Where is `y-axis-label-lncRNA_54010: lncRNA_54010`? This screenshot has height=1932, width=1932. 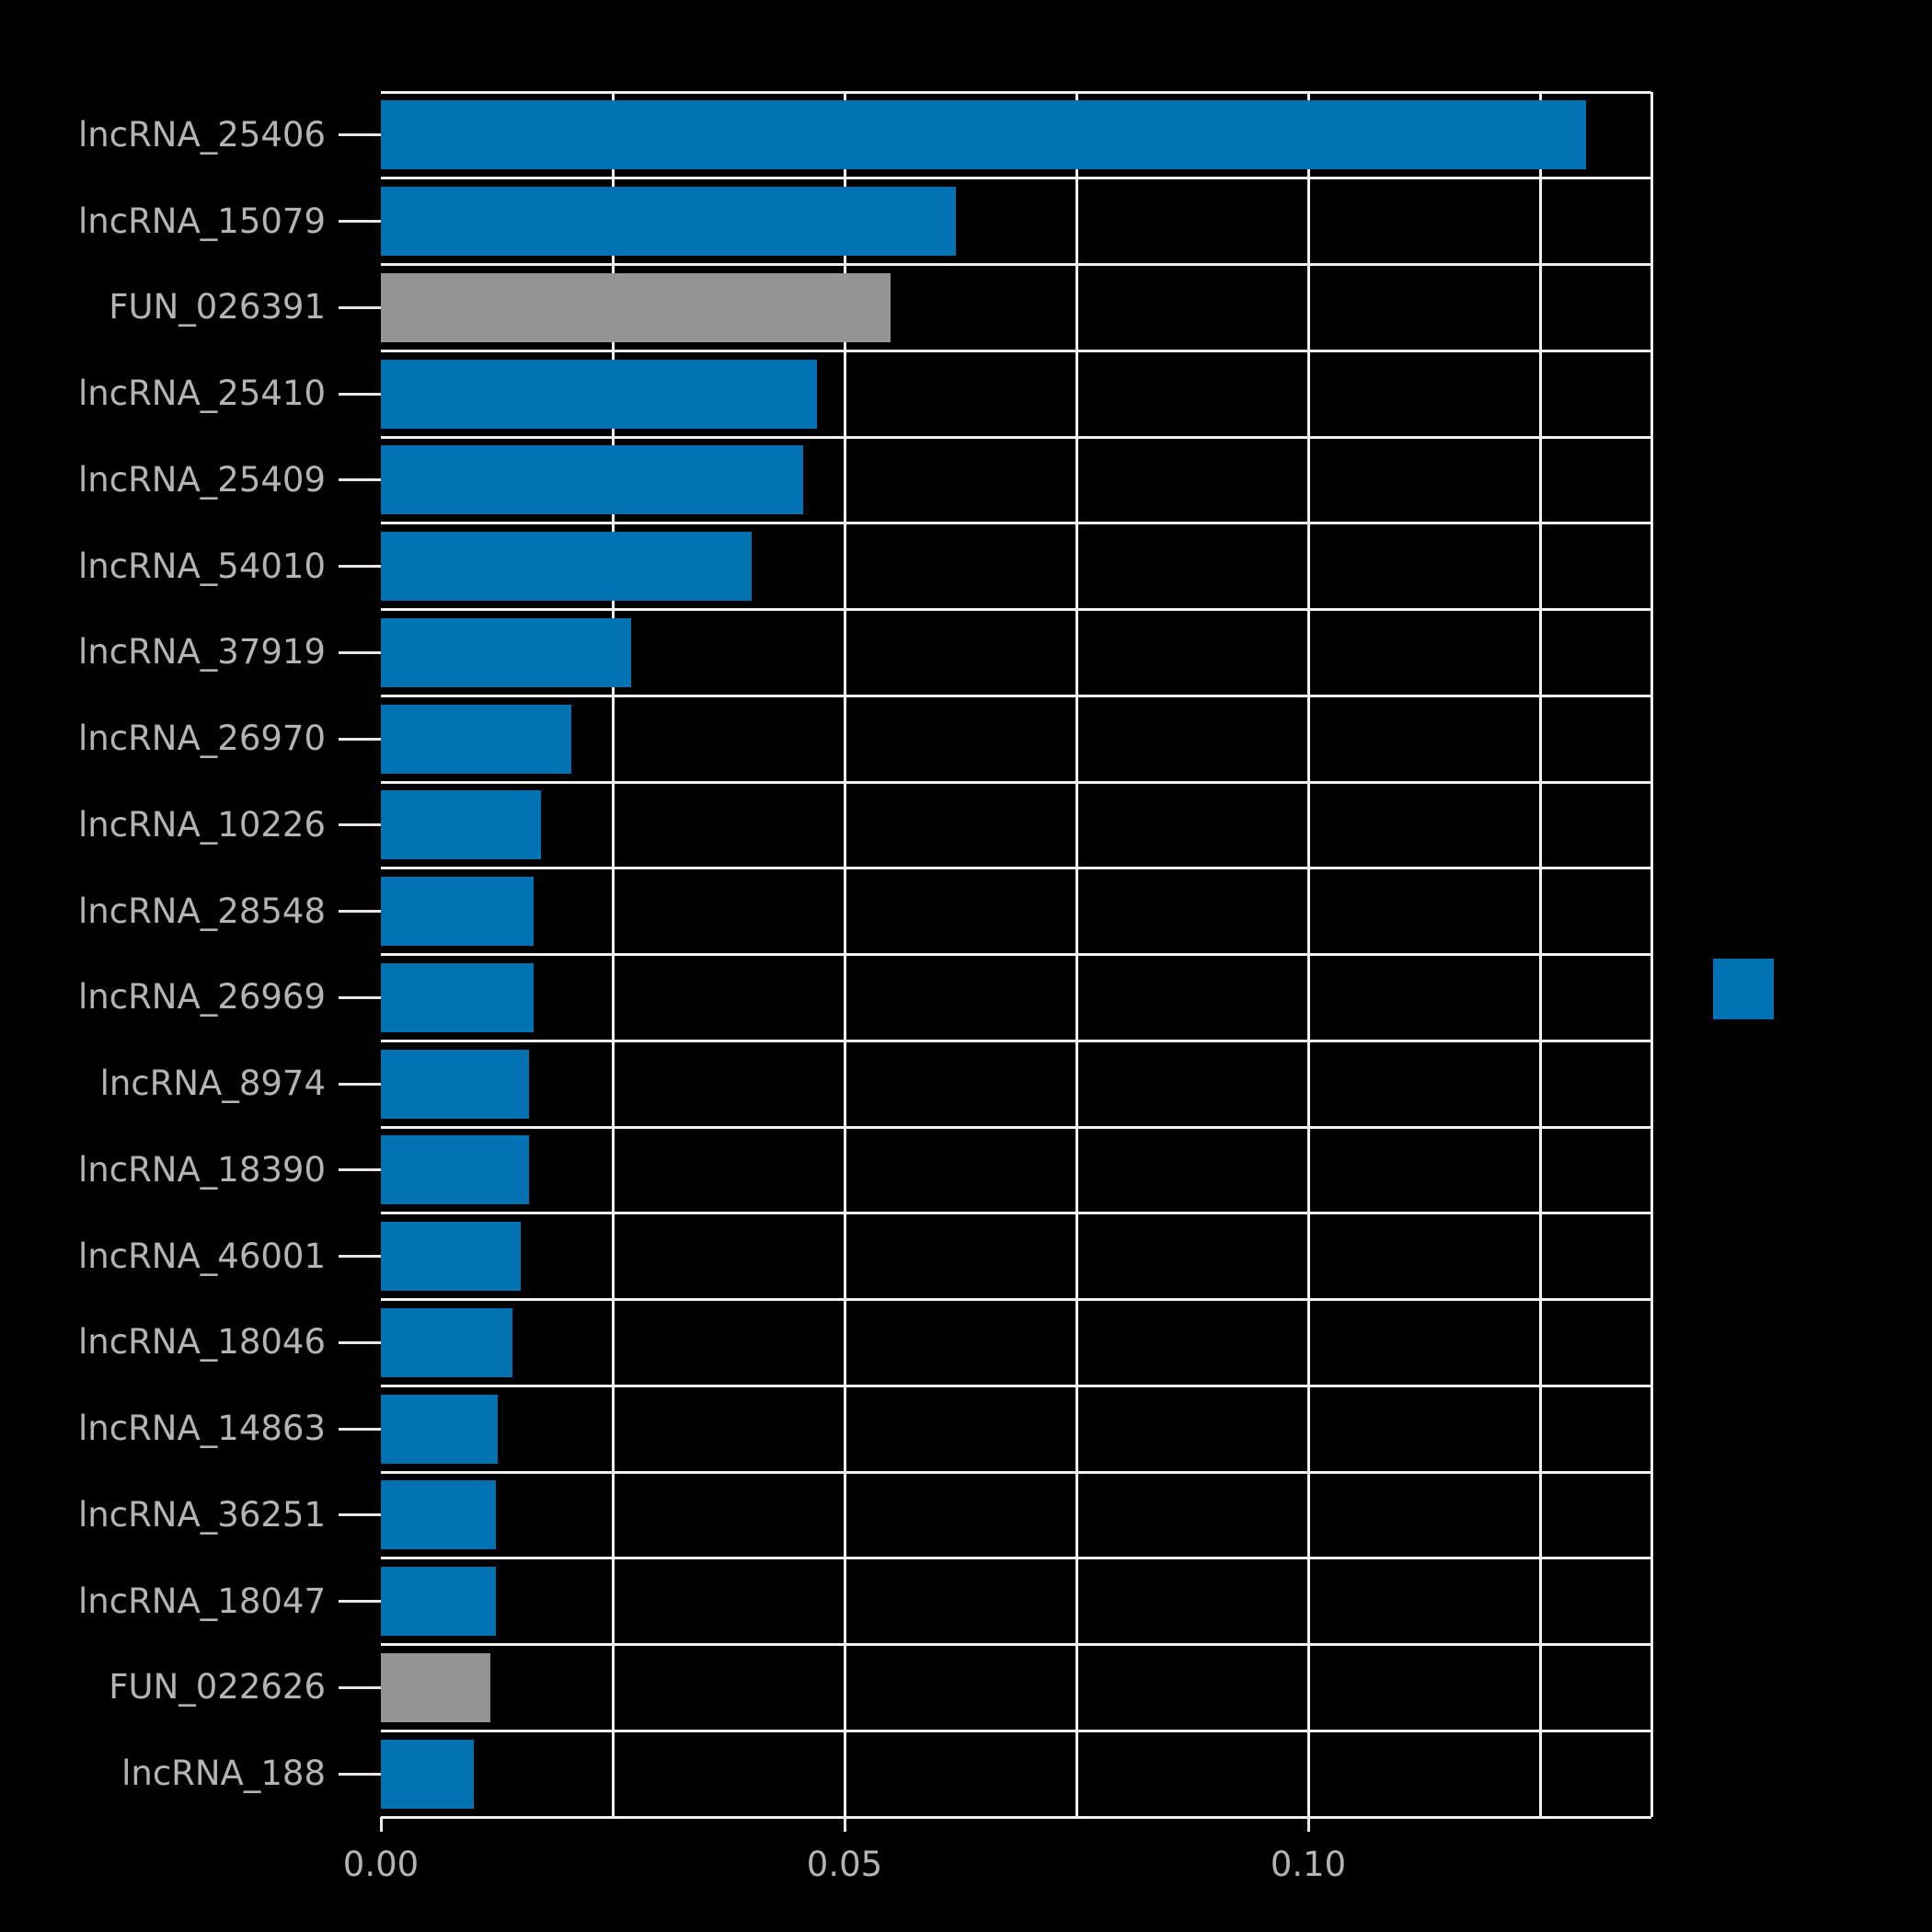 y-axis-label-lncRNA_54010: lncRNA_54010 is located at coordinates (202, 566).